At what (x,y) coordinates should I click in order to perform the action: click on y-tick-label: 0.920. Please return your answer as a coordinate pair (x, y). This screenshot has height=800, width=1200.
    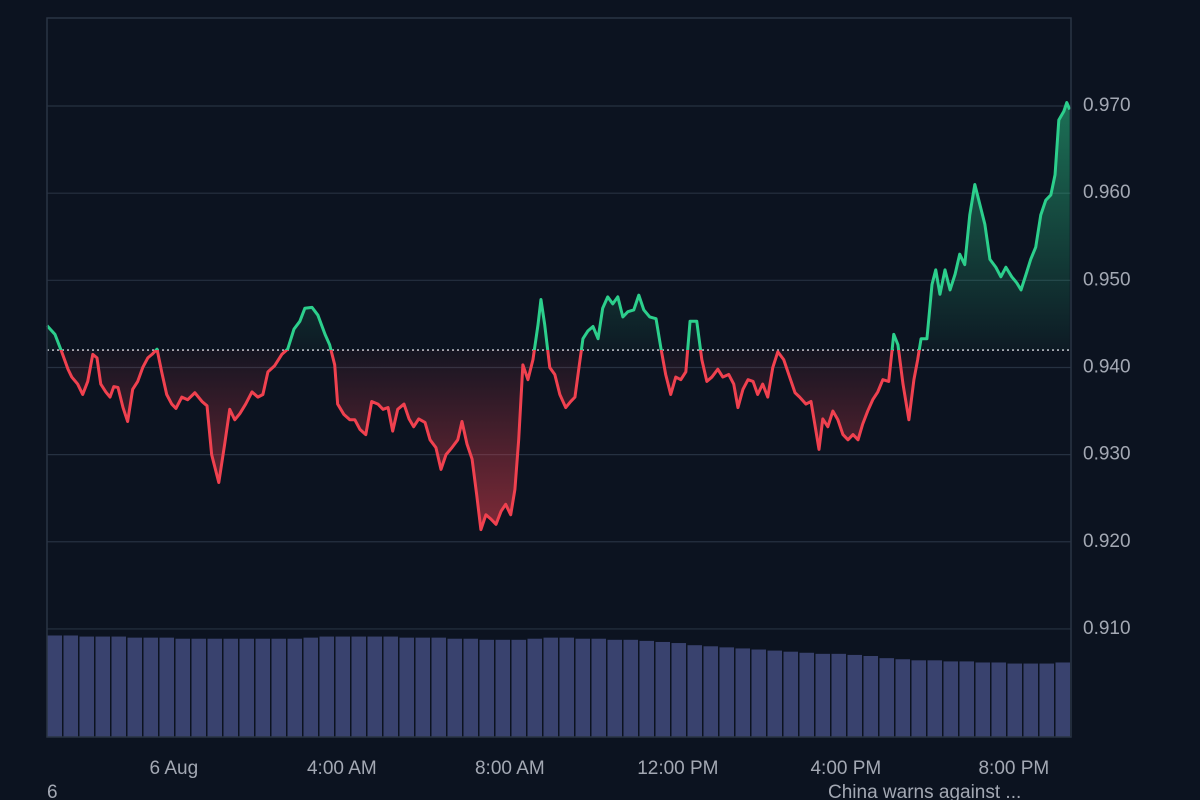
    Looking at the image, I should click on (1107, 541).